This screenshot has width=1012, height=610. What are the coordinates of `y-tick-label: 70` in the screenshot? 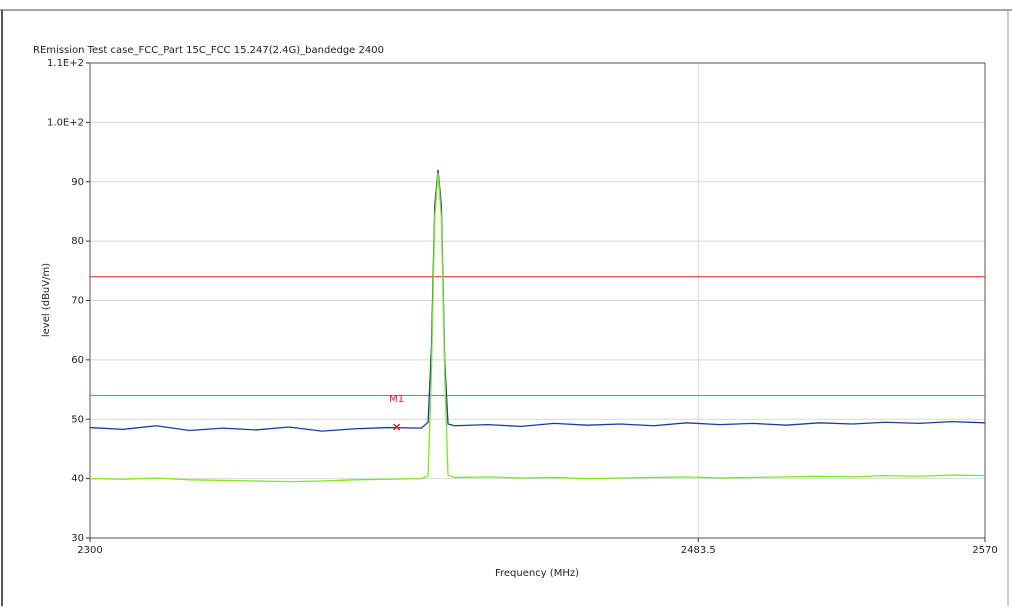 It's located at (77, 301).